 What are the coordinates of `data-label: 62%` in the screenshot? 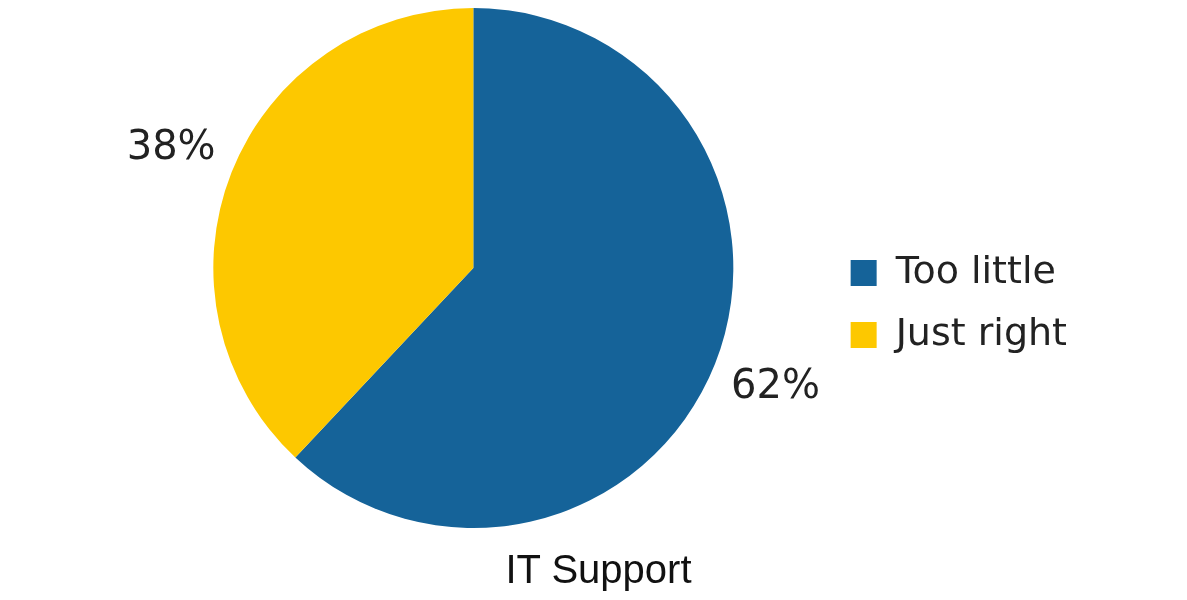 It's located at (775, 384).